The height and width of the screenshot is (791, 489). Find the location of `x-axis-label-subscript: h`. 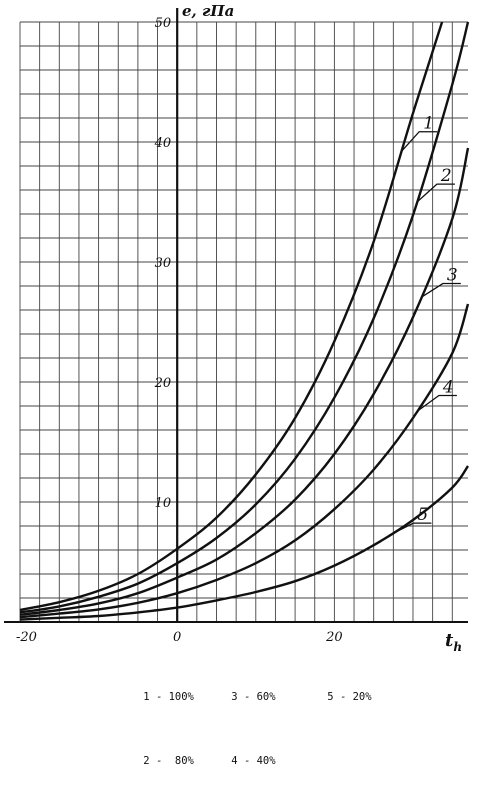

x-axis-label-subscript: h is located at coordinates (457, 647).